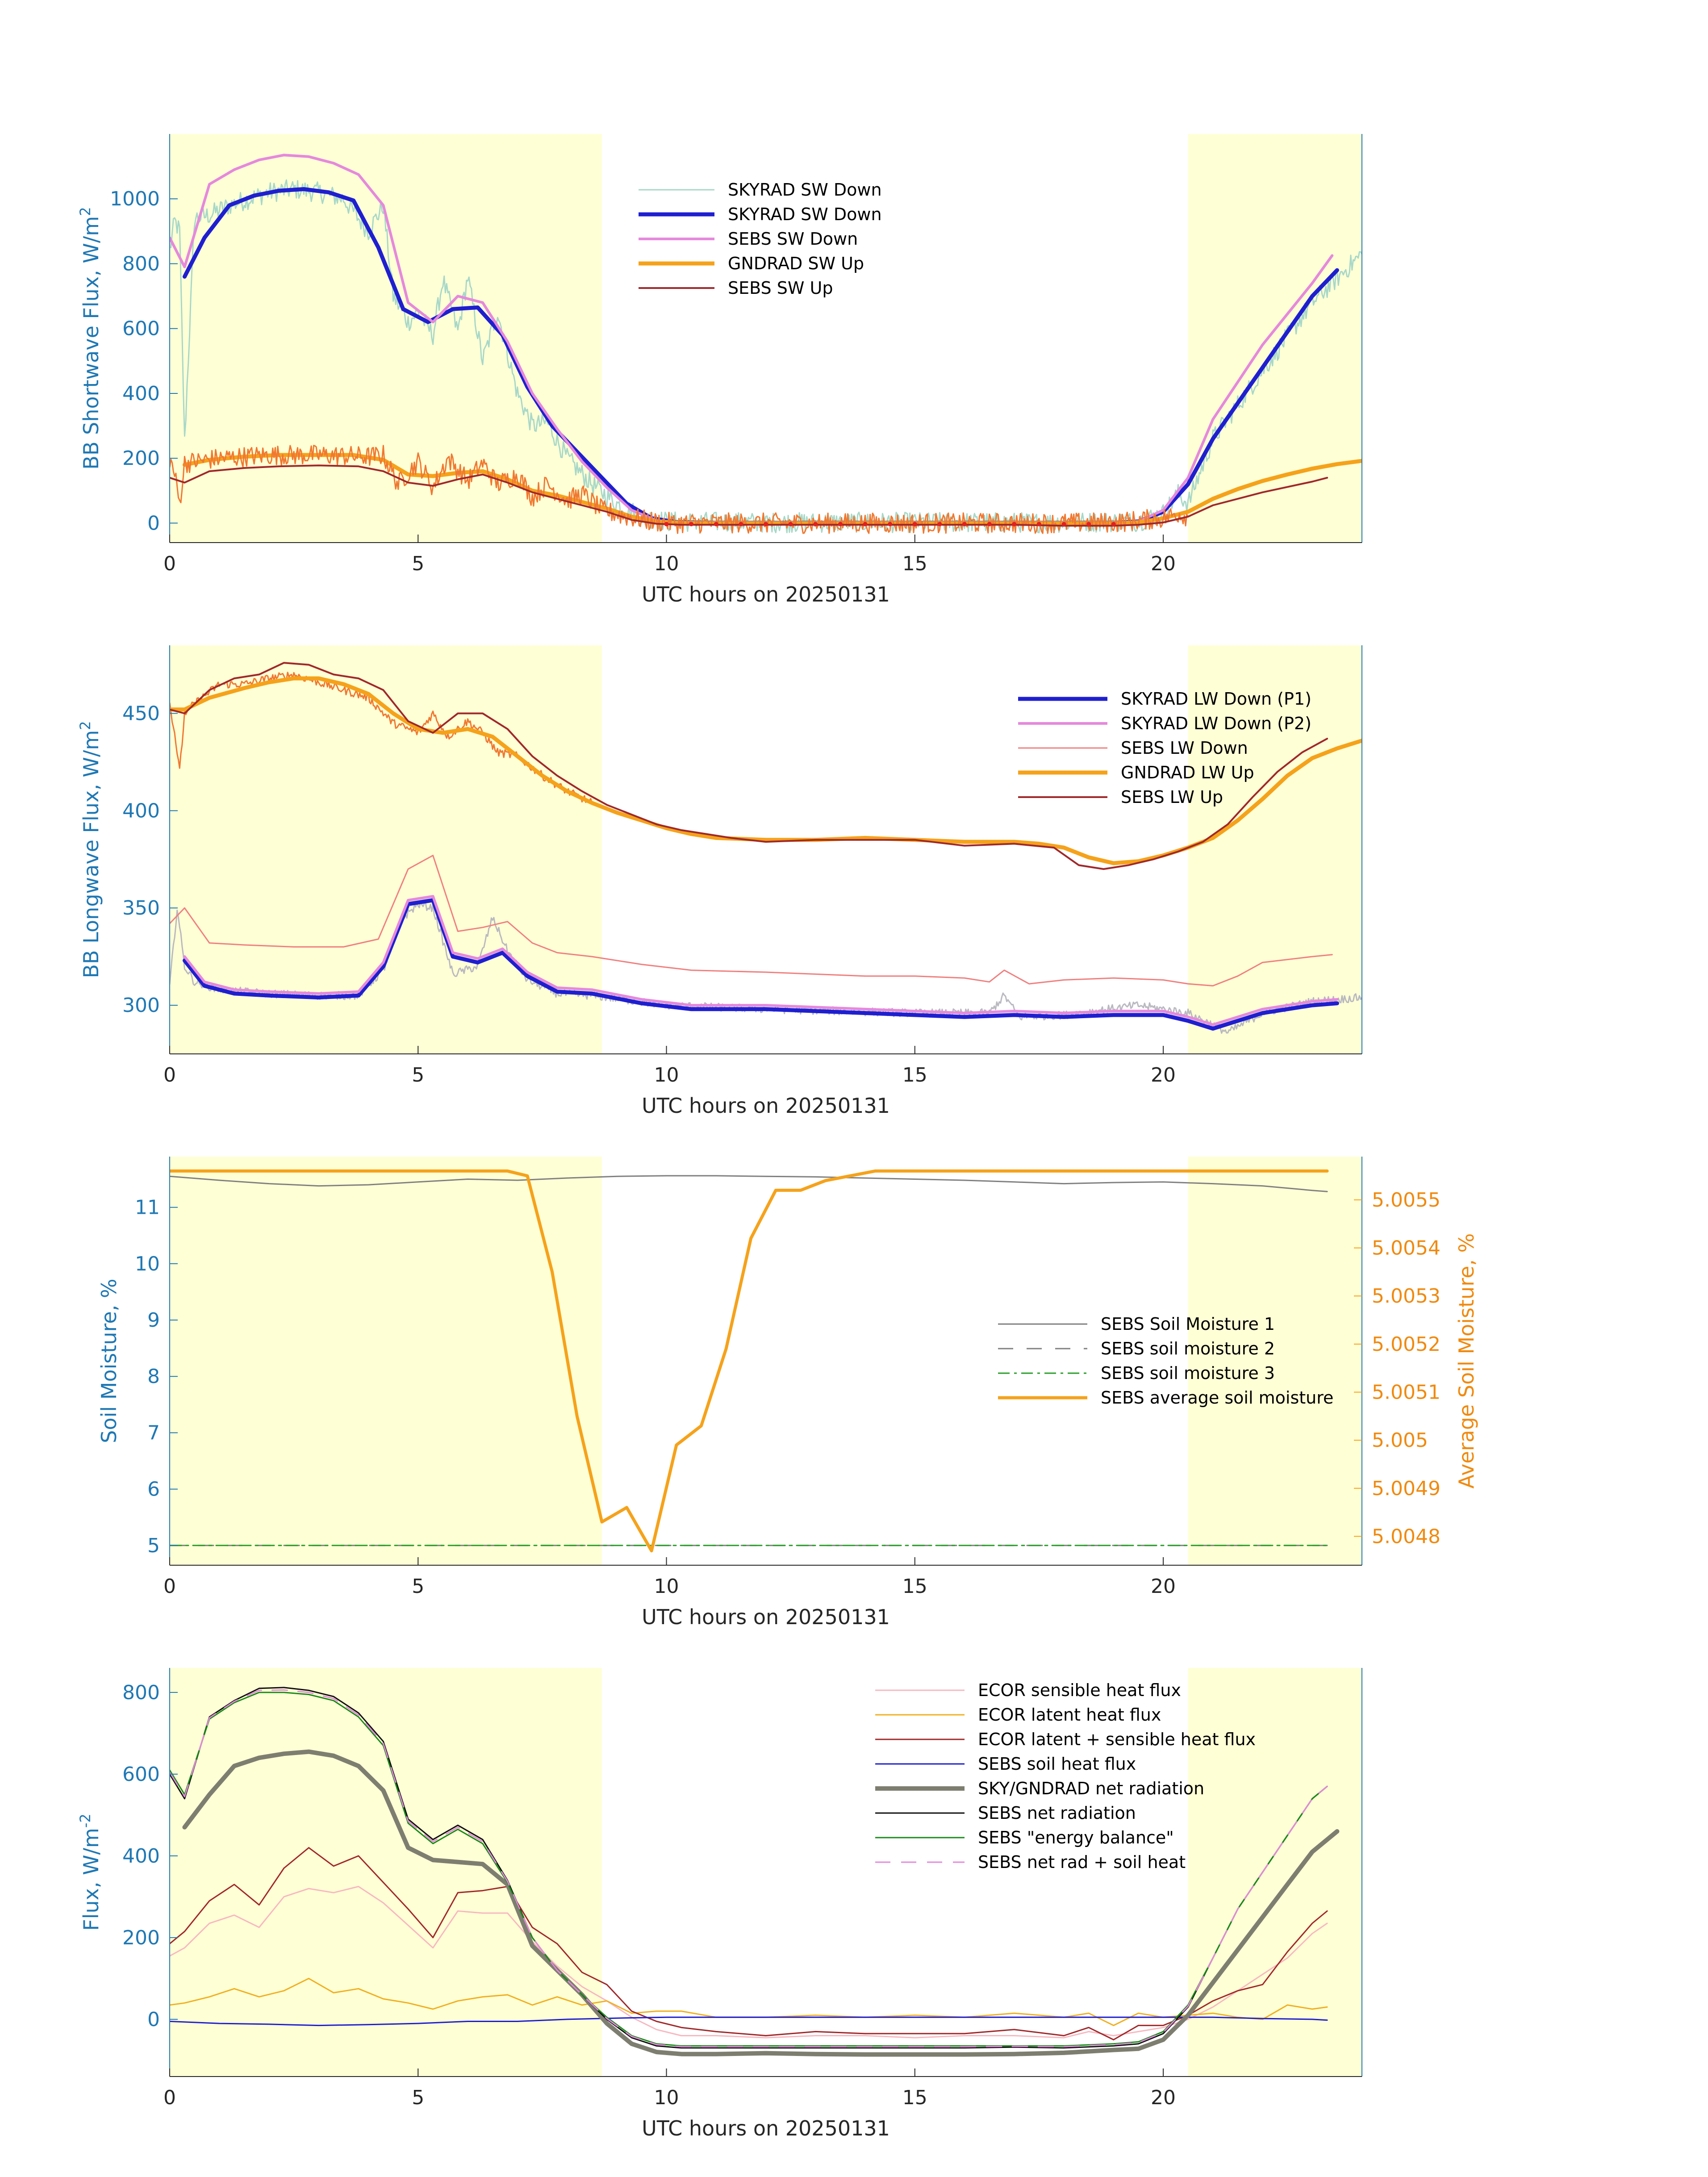  What do you see at coordinates (153, 1545) in the screenshot?
I see `y-tick-label: 5` at bounding box center [153, 1545].